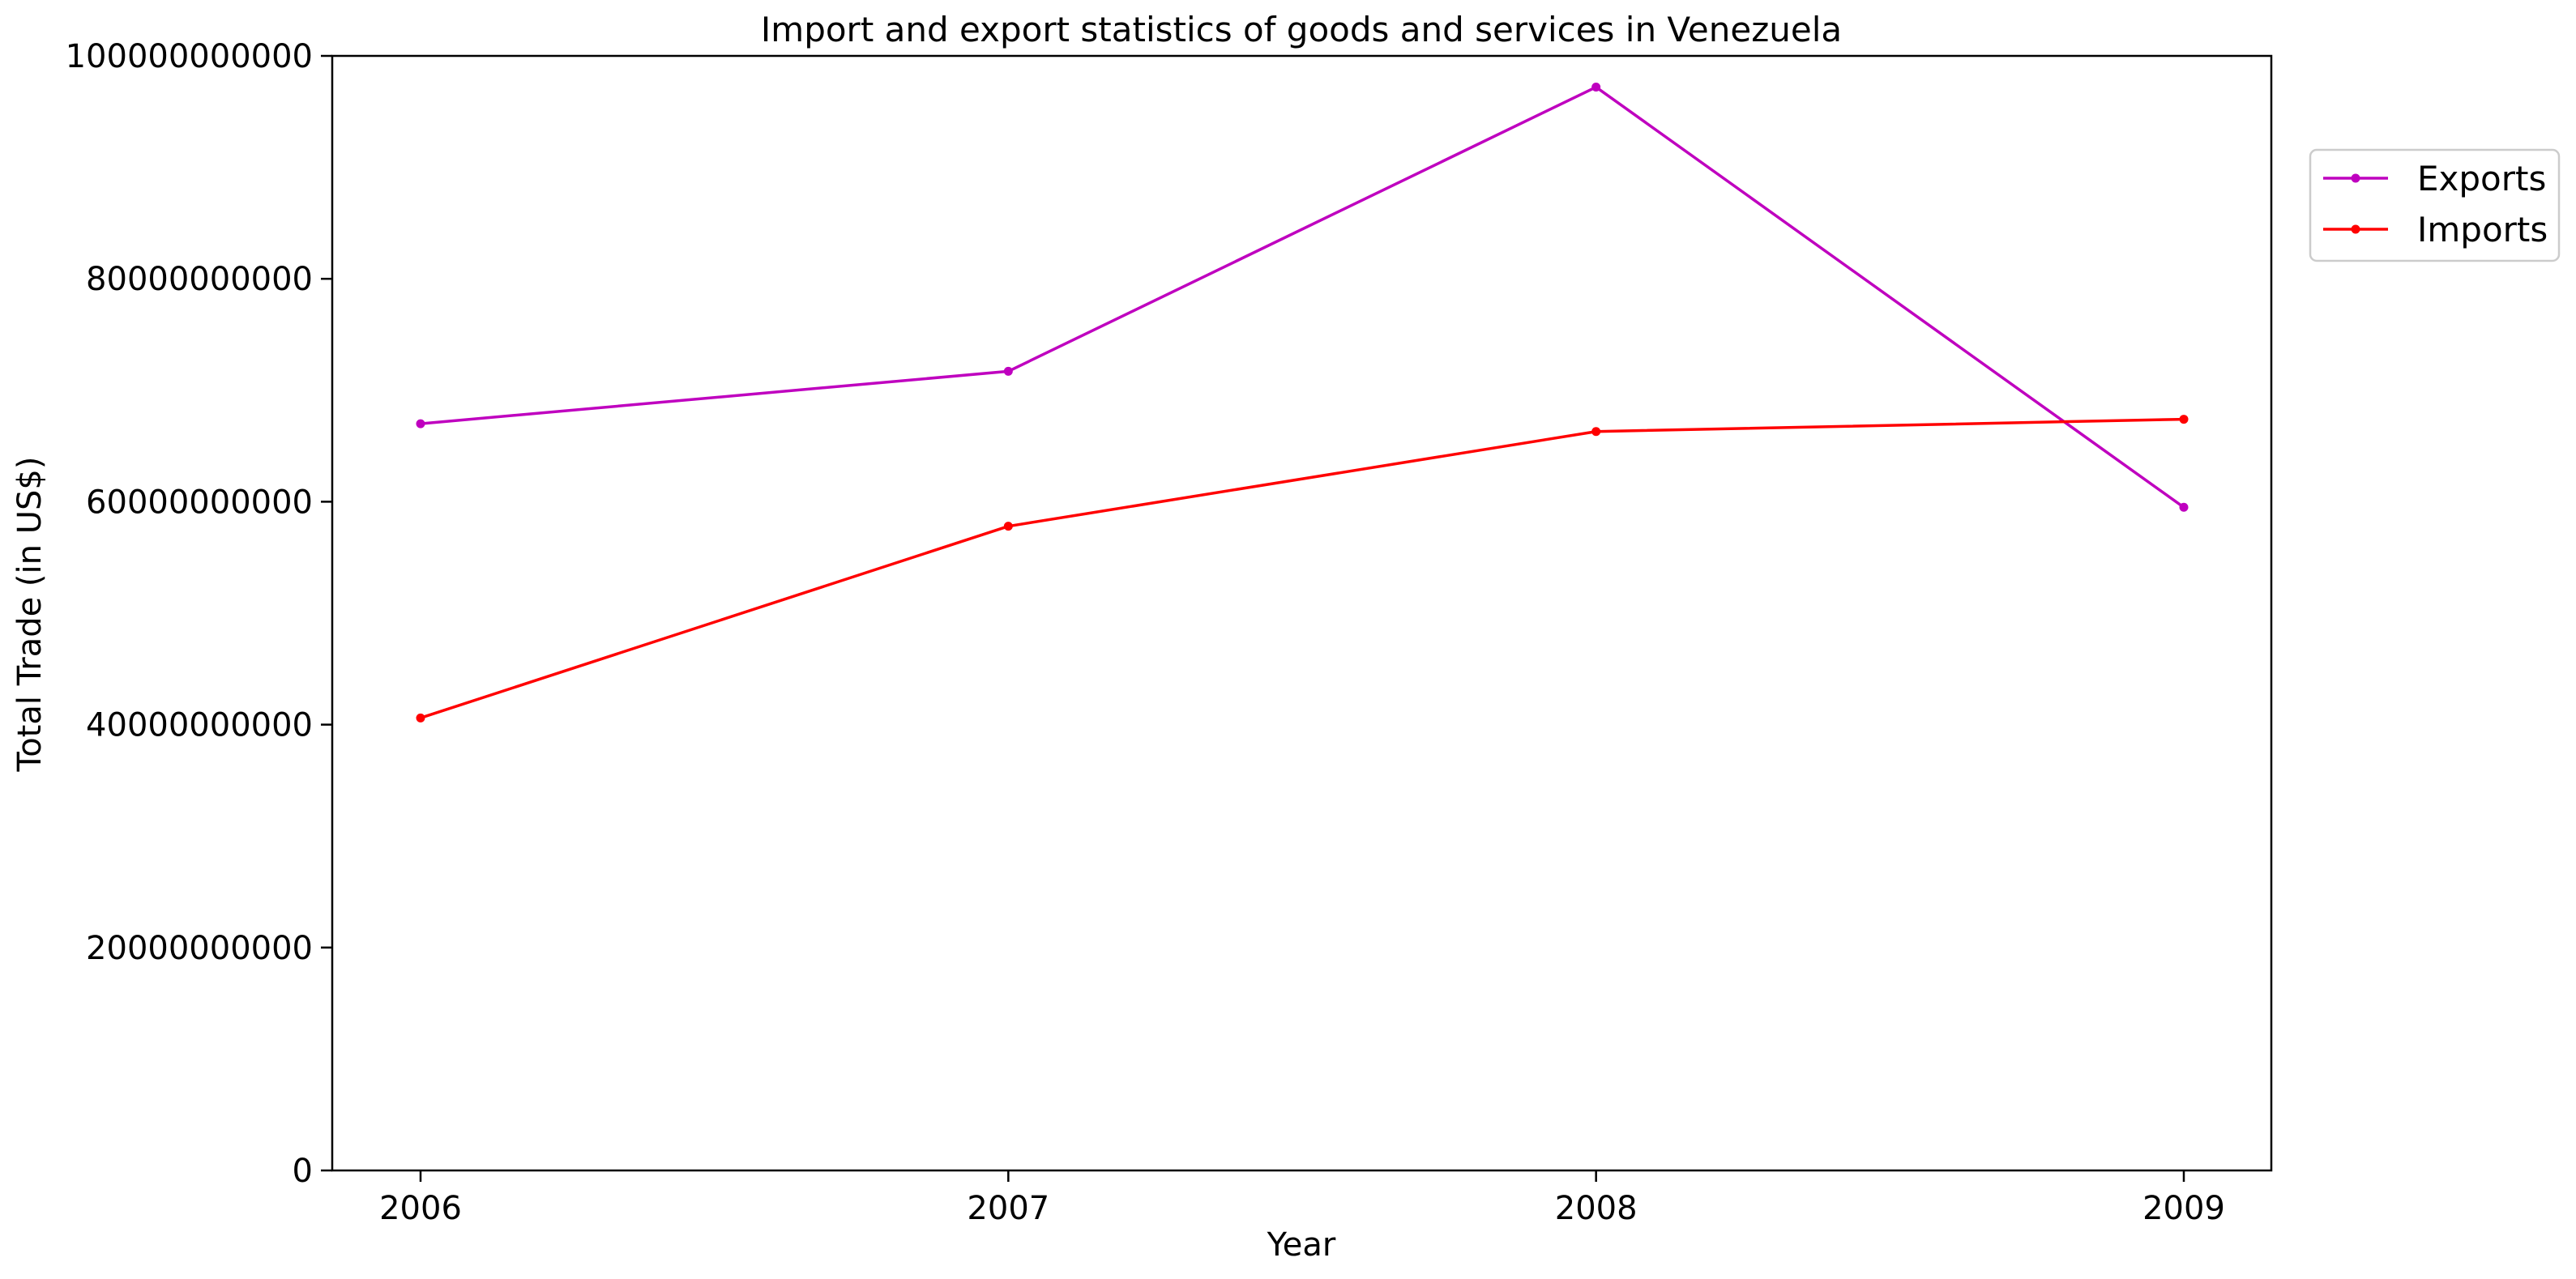  What do you see at coordinates (1008, 1208) in the screenshot?
I see `x-tick-label: 2007` at bounding box center [1008, 1208].